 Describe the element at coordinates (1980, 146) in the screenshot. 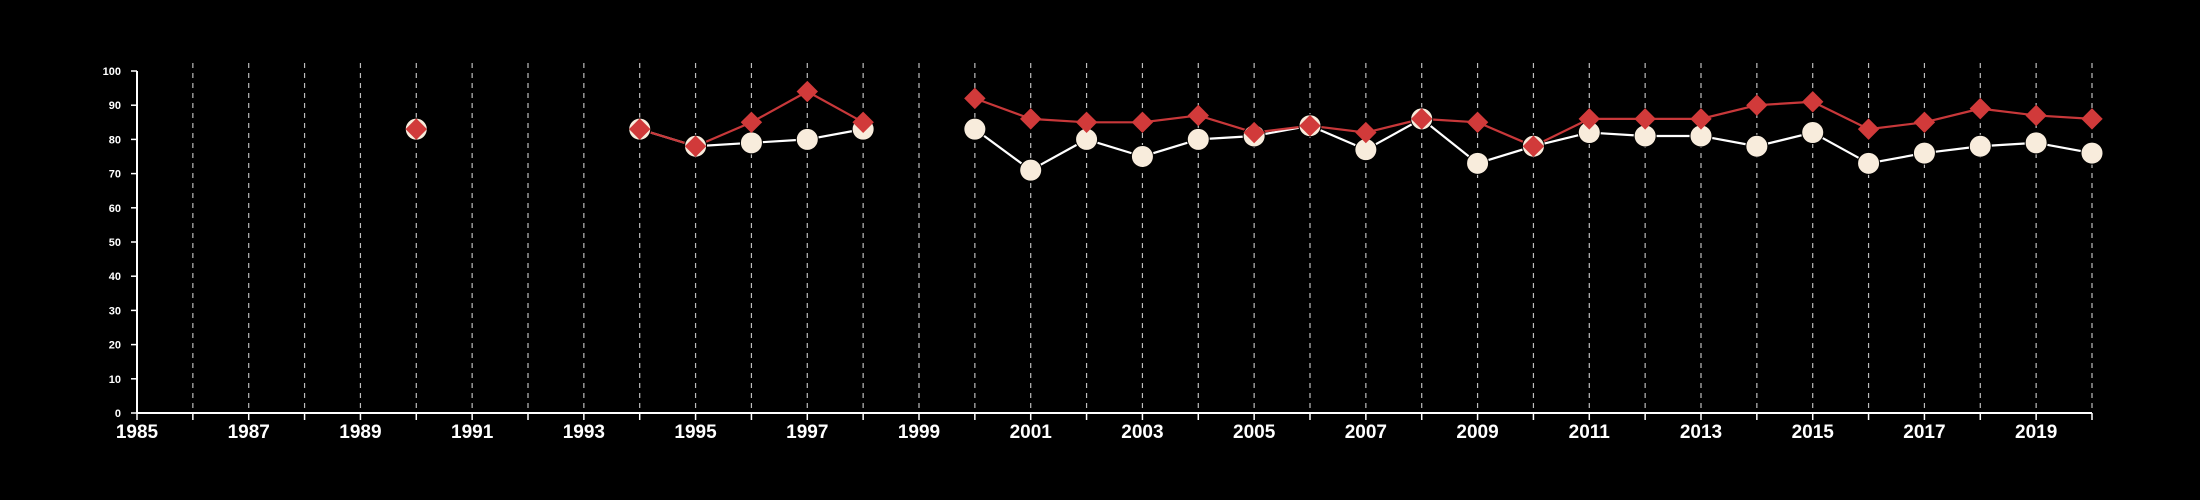

I see `series-0-point-2018` at that location.